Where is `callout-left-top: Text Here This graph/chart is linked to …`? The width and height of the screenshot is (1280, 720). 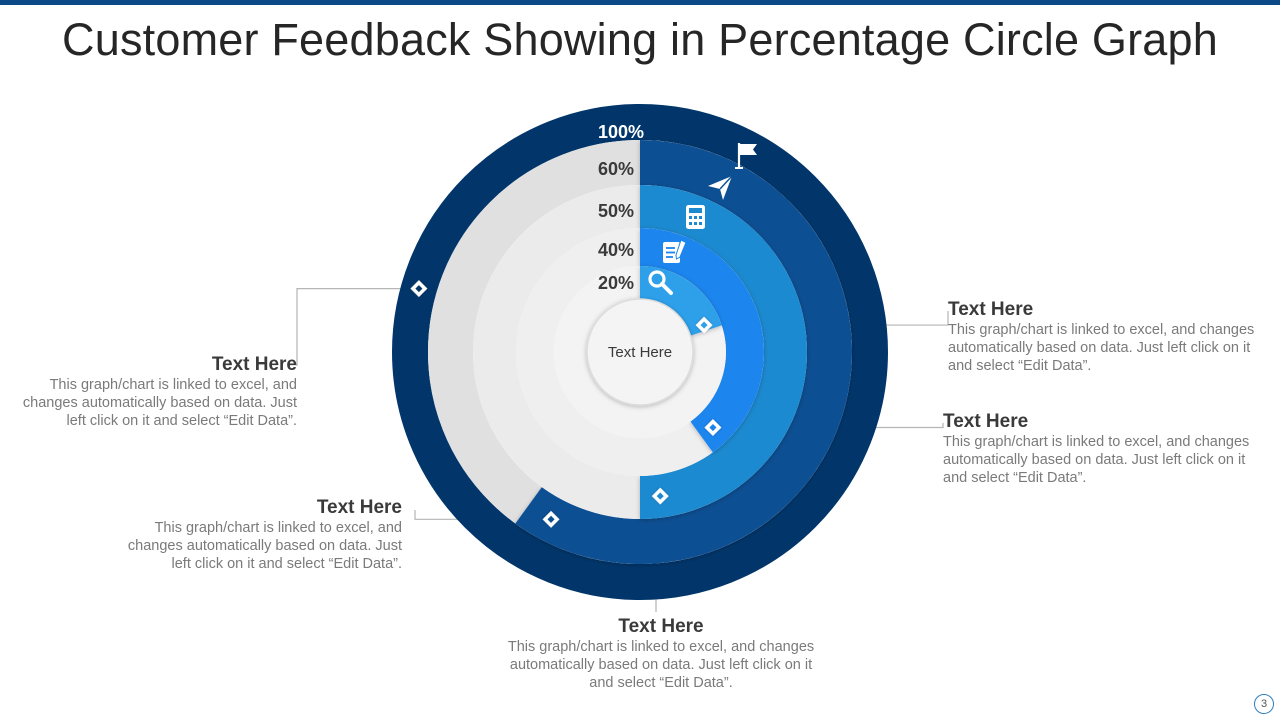 callout-left-top: Text Here This graph/chart is linked to … is located at coordinates (159, 392).